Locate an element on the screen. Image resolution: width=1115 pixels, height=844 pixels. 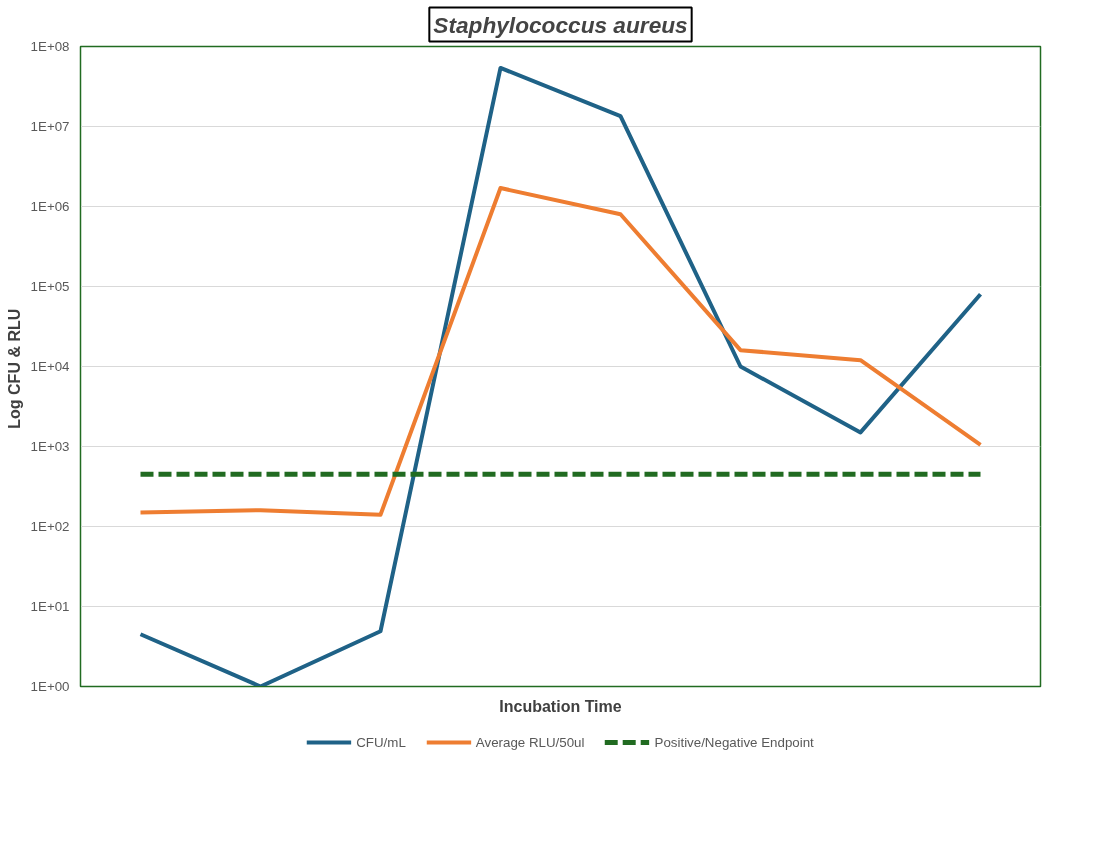
y-tick-label: 1E+07 is located at coordinates (50, 126).